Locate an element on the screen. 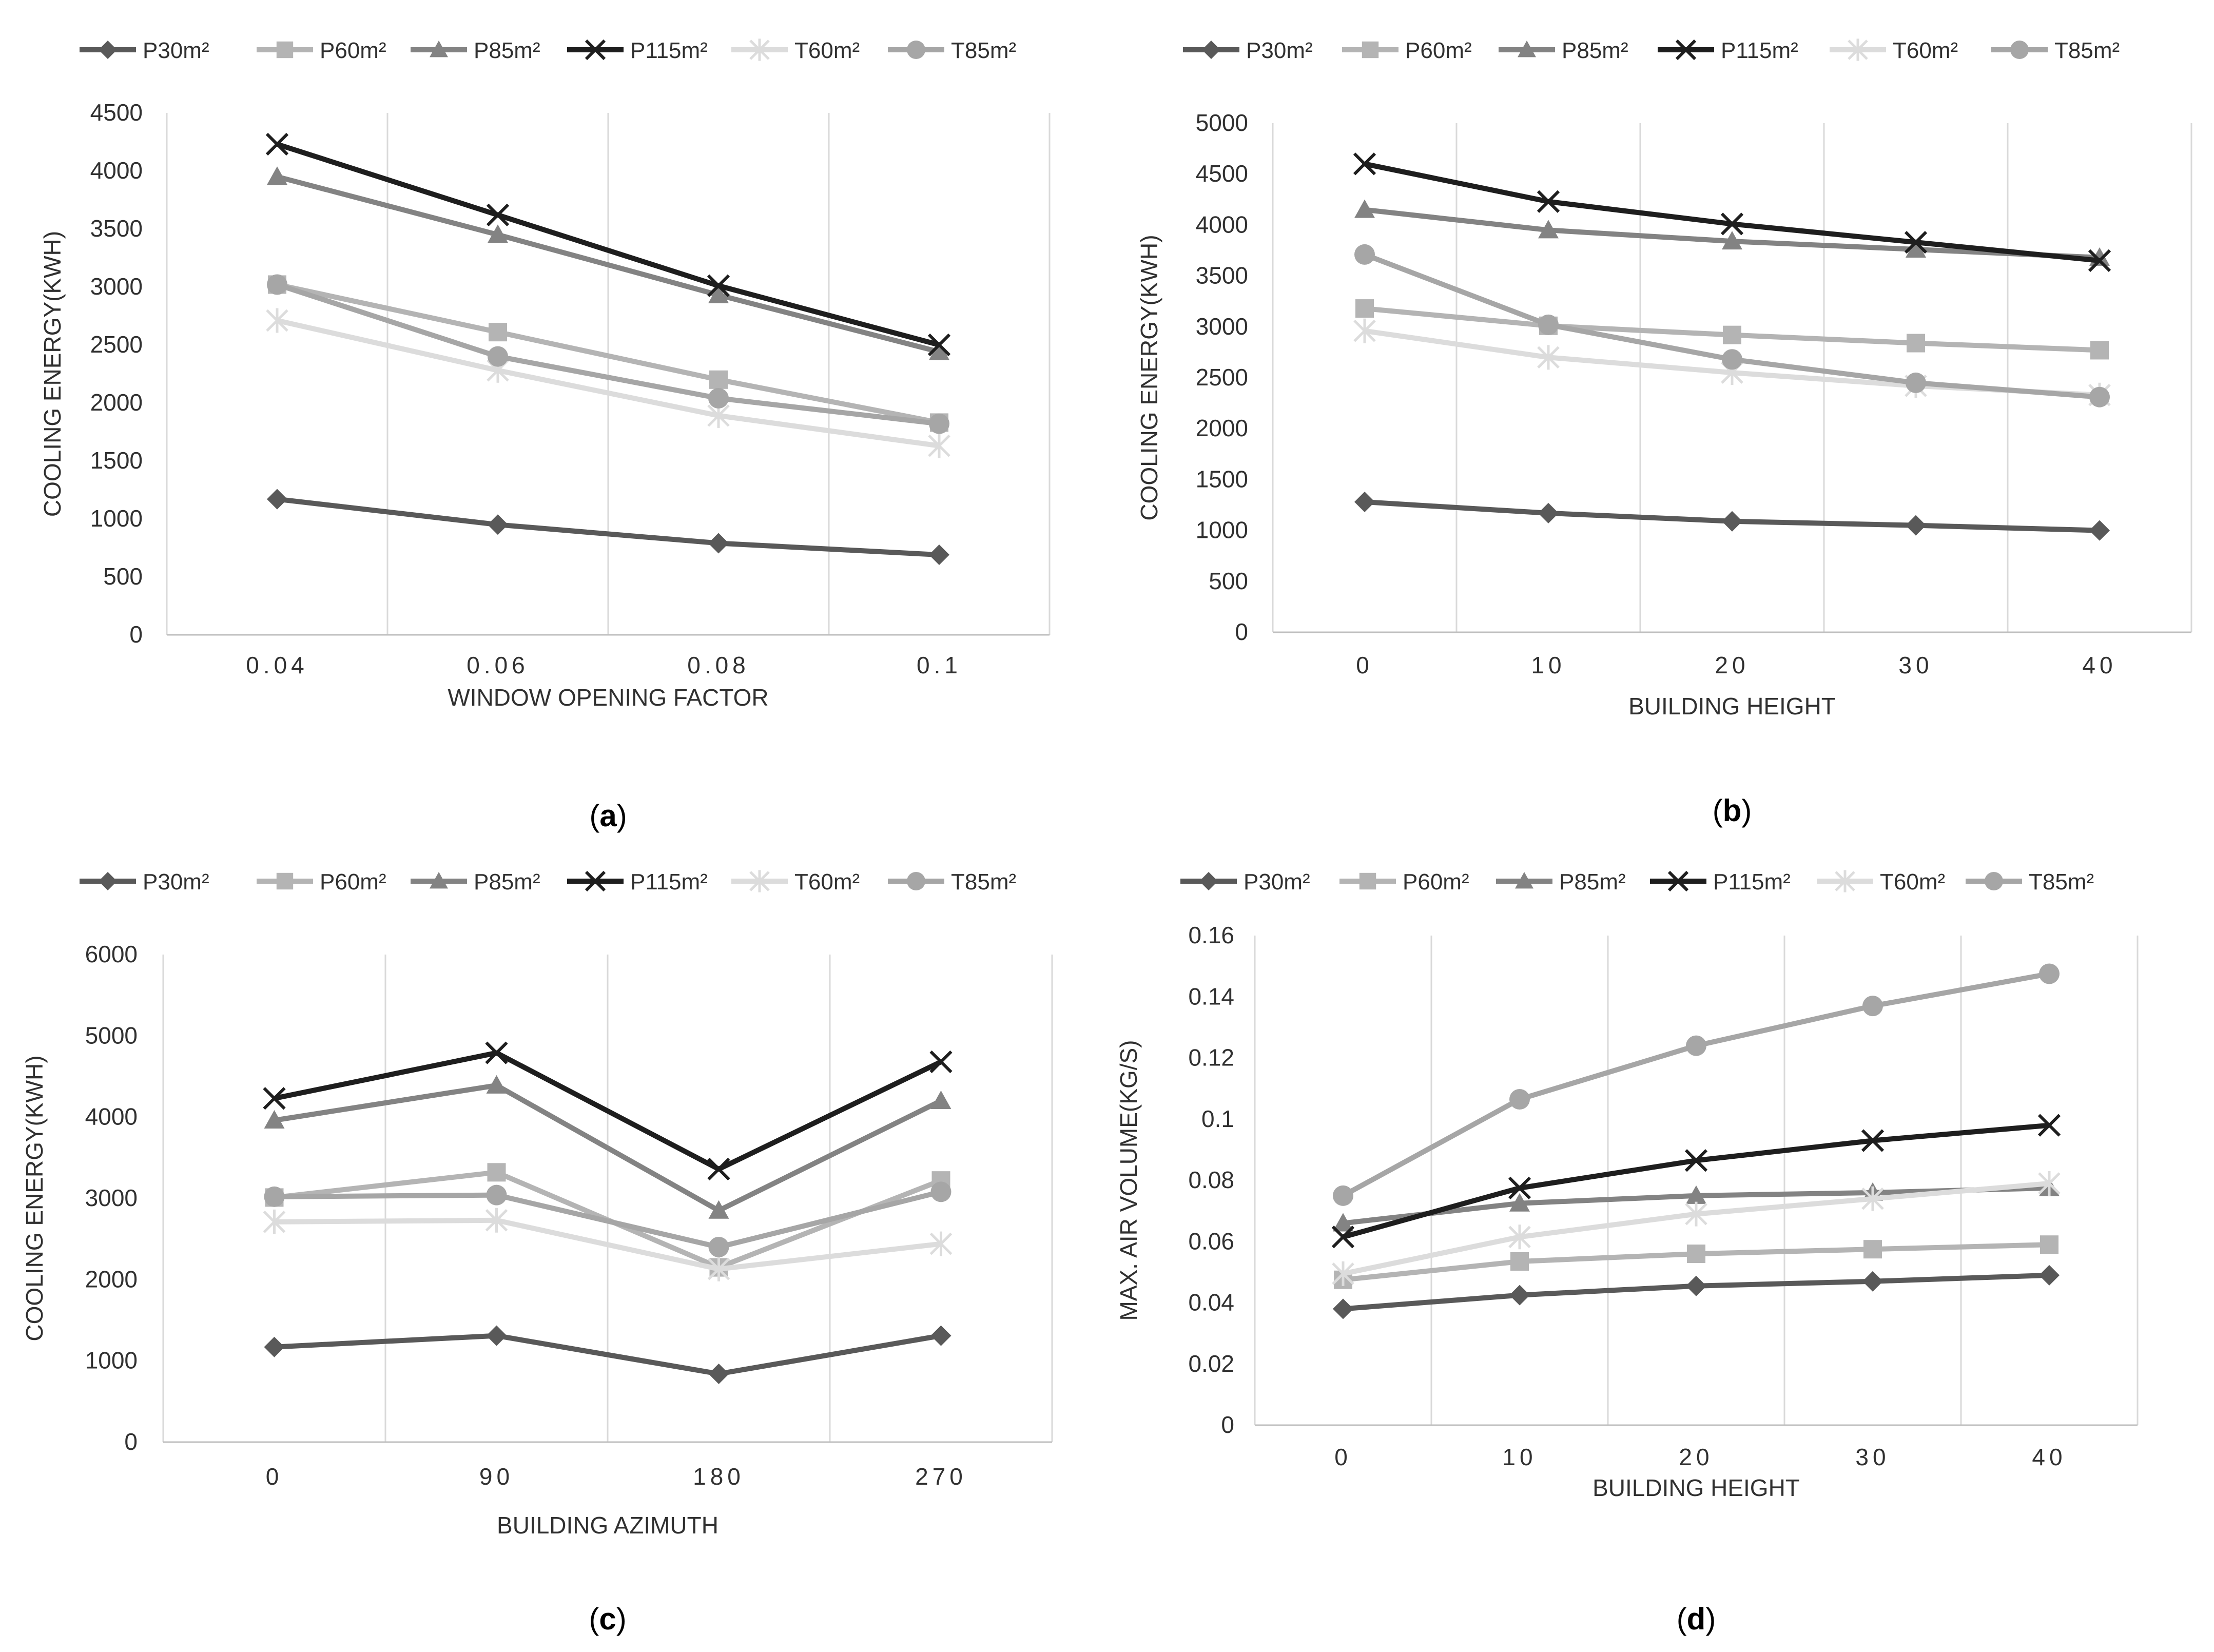 The width and height of the screenshot is (2214, 1652). y-tick-label: 2500 is located at coordinates (117, 344).